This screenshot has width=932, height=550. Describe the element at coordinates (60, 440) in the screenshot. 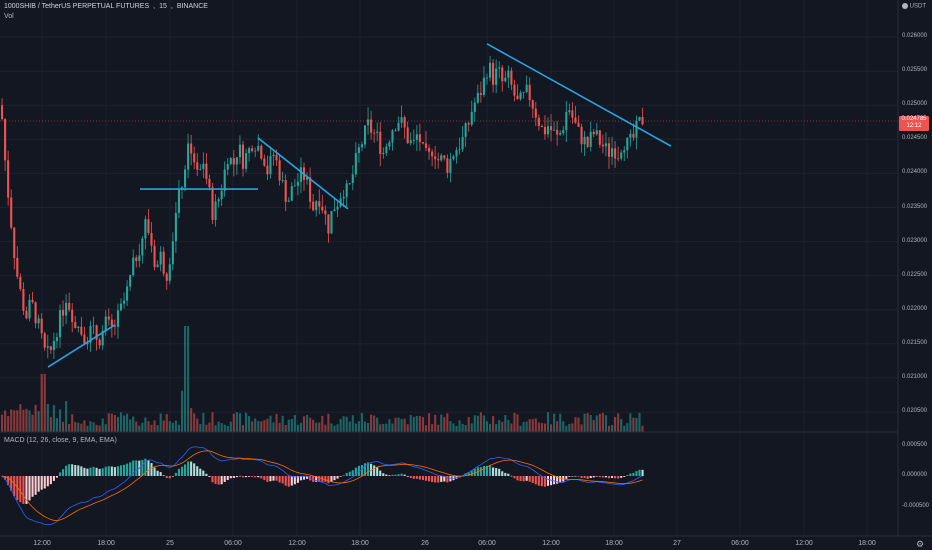

I see `macd-legend: MACD (12, 26, close, 9, EMA, EMA)` at that location.